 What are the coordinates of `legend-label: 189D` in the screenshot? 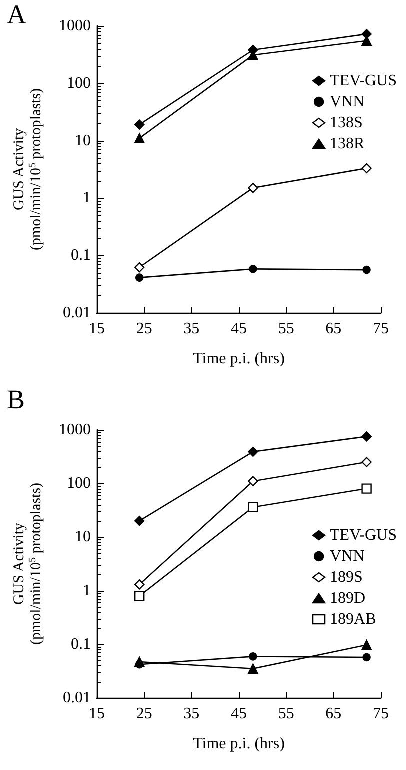 It's located at (348, 598).